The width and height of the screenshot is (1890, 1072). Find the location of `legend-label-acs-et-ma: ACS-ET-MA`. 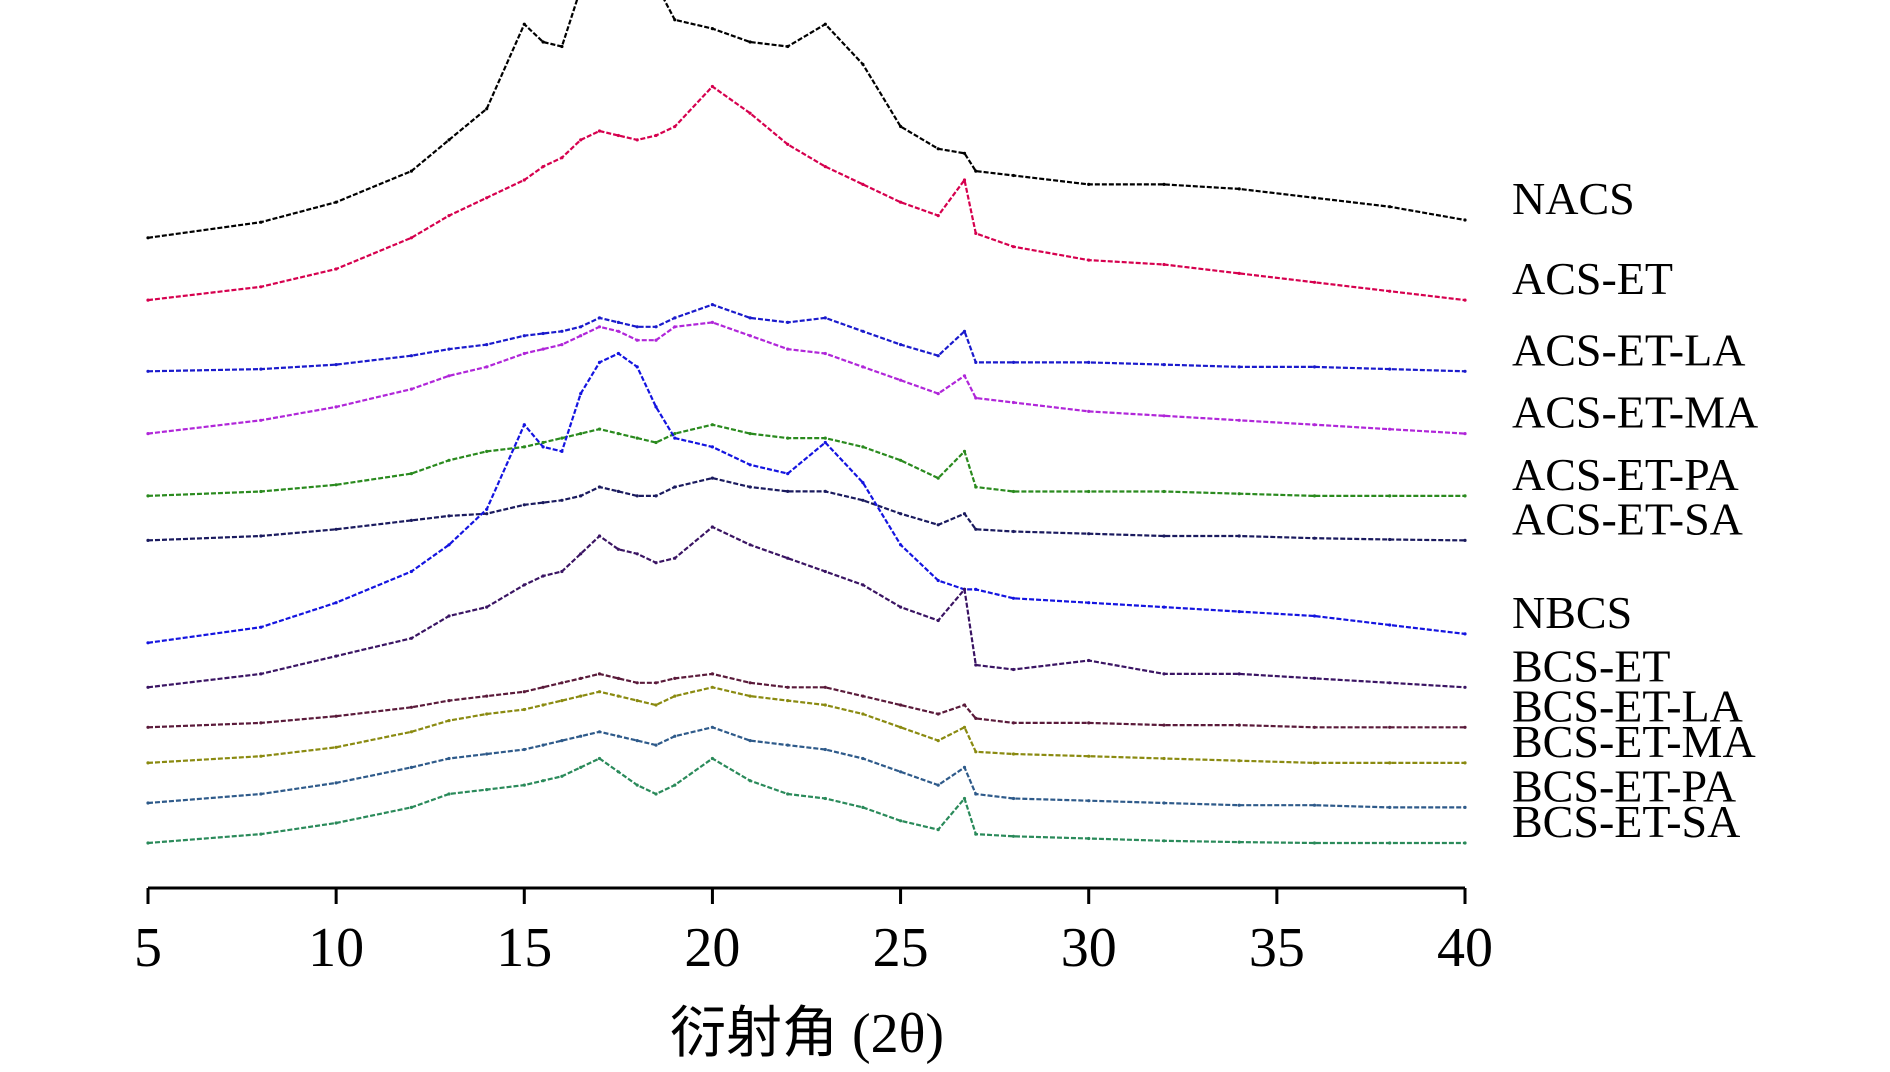

legend-label-acs-et-ma: ACS-ET-MA is located at coordinates (1635, 412).